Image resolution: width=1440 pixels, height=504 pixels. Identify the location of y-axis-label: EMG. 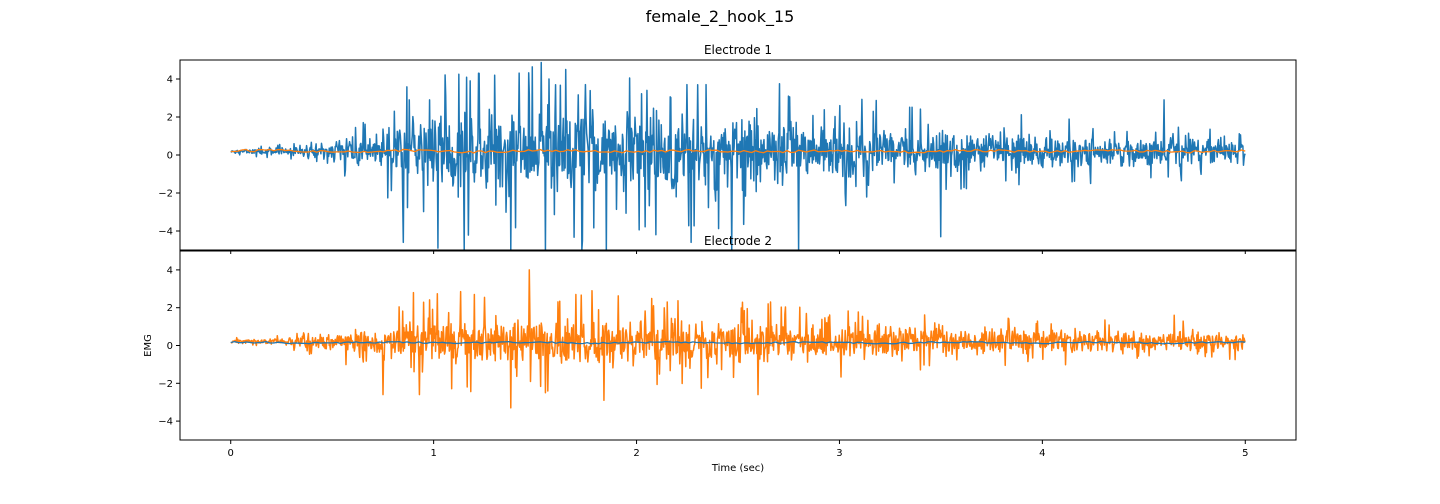
(148, 345).